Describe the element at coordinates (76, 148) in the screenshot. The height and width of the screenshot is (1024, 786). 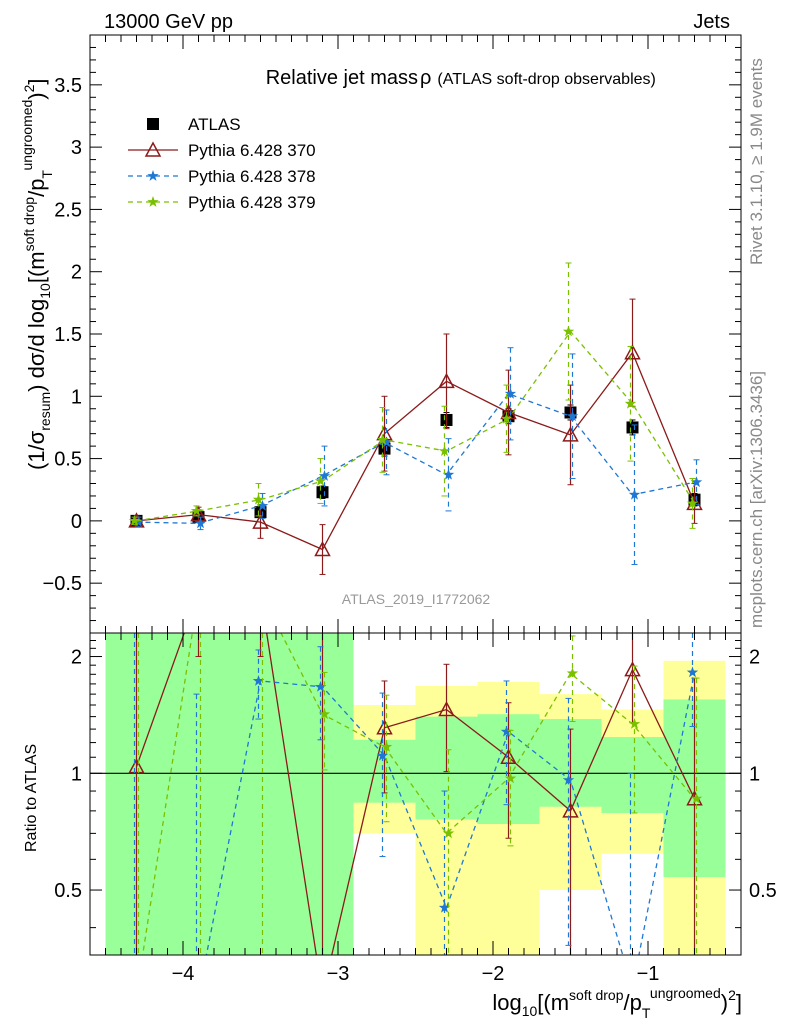
I see `y-tick-label: 3` at that location.